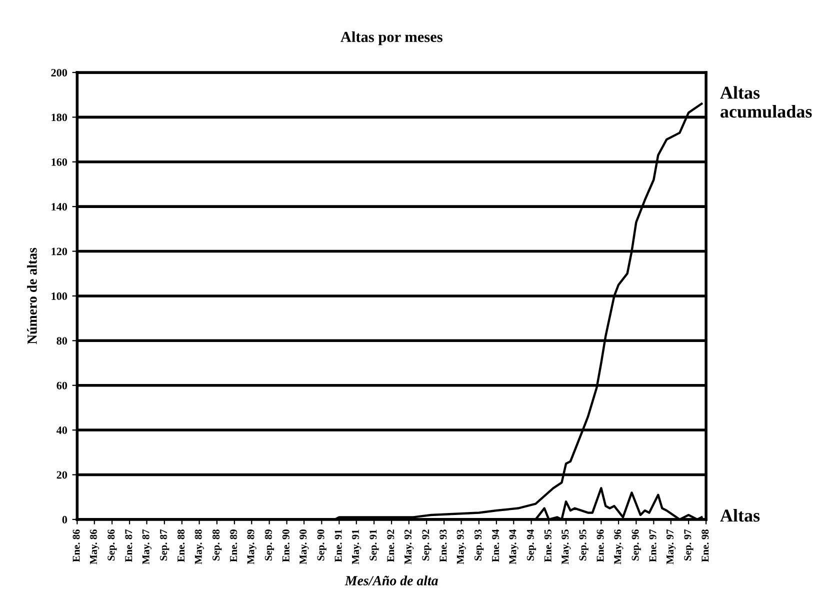  Describe the element at coordinates (199, 547) in the screenshot. I see `x-tick-label: May. 88` at that location.